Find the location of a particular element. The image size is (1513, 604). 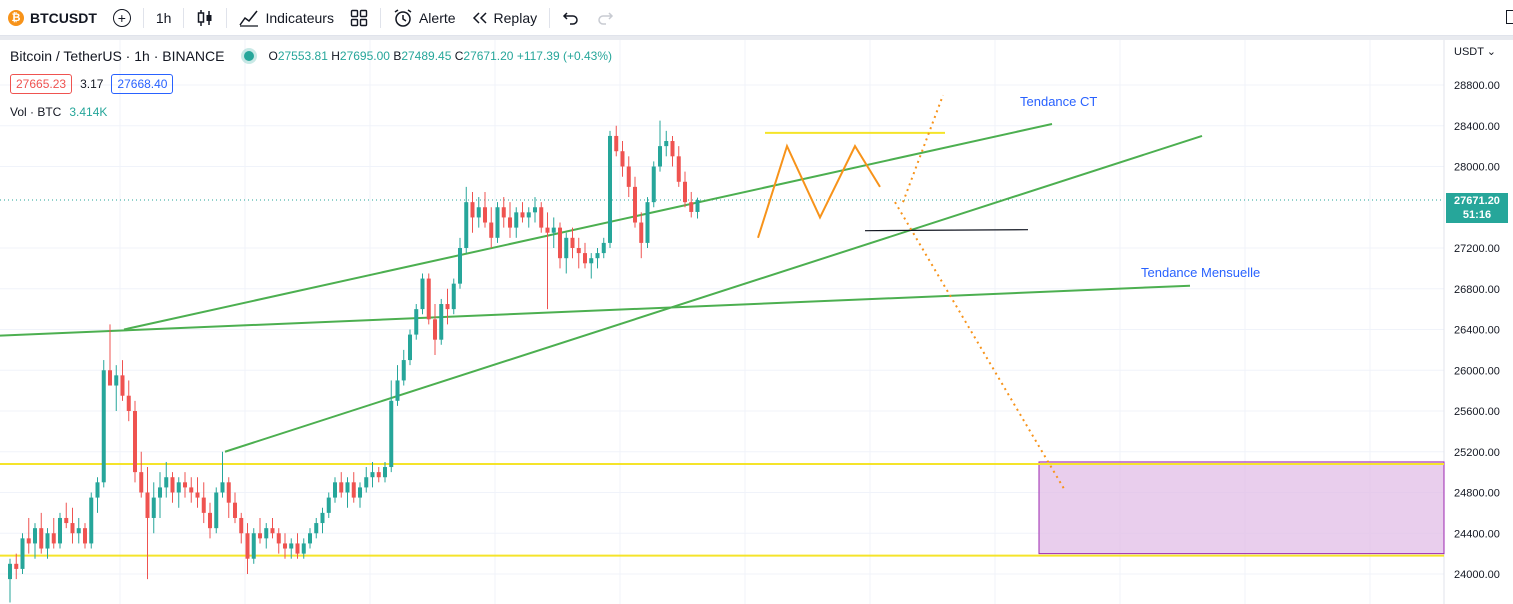

market-open-status-icon is located at coordinates (249, 56).